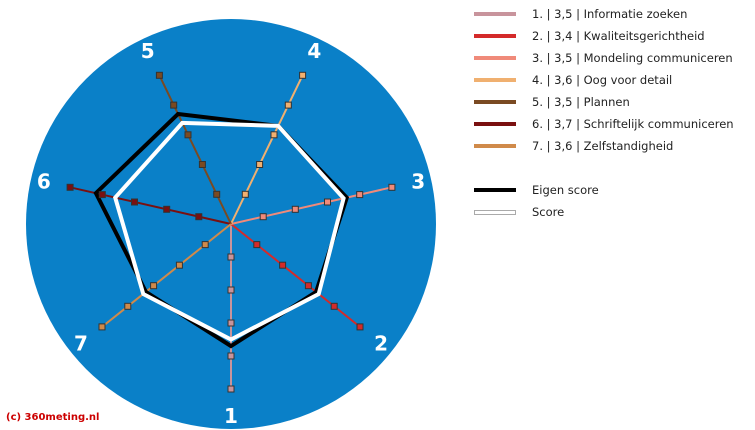 This screenshot has height=430, width=755. I want to click on legend-item-3: 3. | 3,5 | Mondeling communiceren, so click(614, 58).